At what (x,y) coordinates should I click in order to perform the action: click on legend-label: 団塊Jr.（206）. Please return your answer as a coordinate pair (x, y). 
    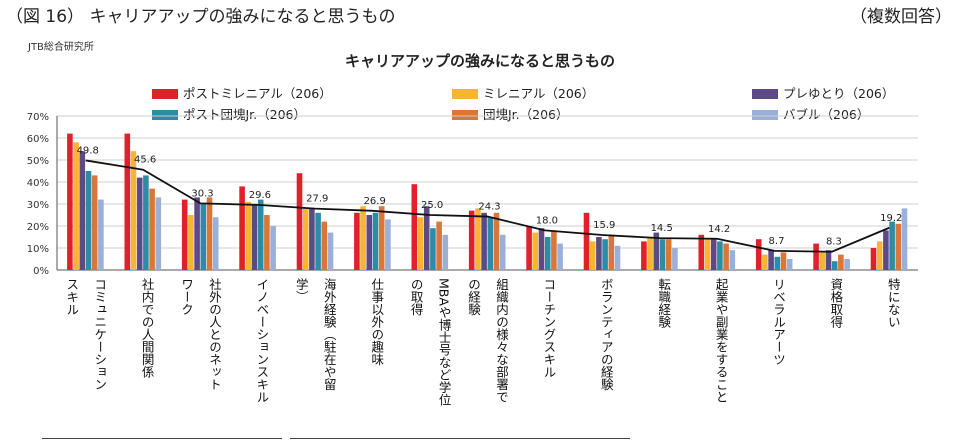
    Looking at the image, I should click on (526, 114).